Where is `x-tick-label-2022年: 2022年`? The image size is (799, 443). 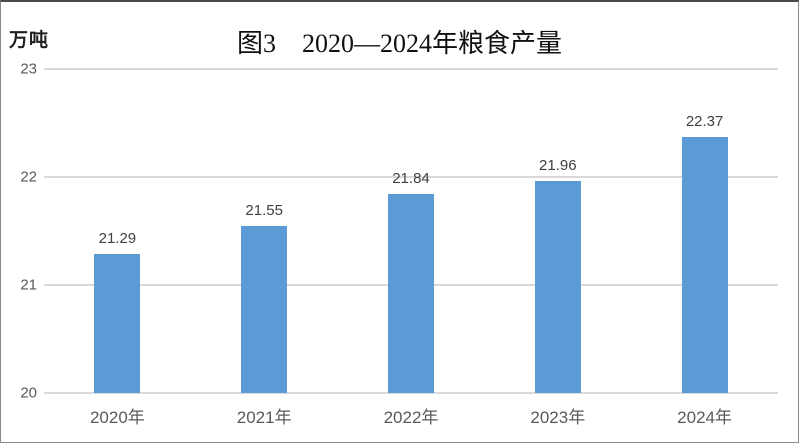
x-tick-label-2022年: 2022年 is located at coordinates (411, 417).